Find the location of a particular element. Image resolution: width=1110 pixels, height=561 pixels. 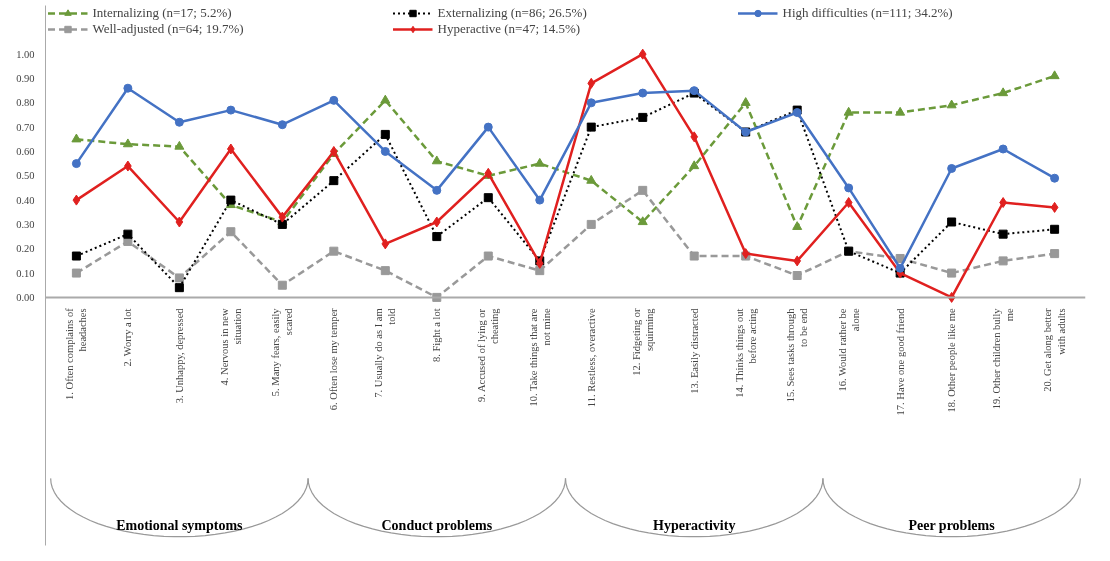

x-tick-label: 7. Usually do as I am told is located at coordinates (385, 352).